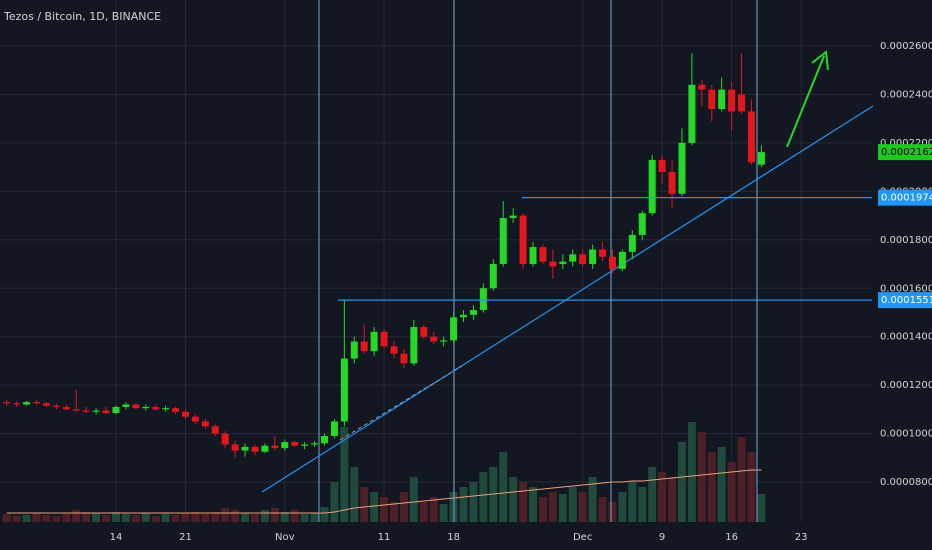 The width and height of the screenshot is (932, 550). Describe the element at coordinates (384, 472) in the screenshot. I see `volume-pane` at that location.